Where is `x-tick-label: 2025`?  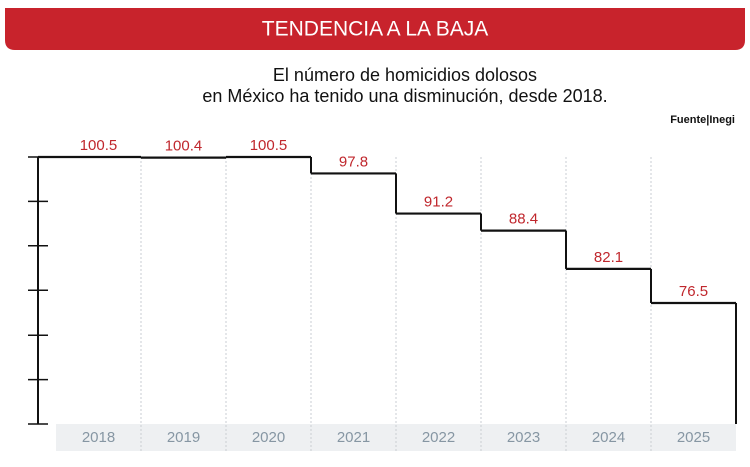
x-tick-label: 2025 is located at coordinates (693, 437).